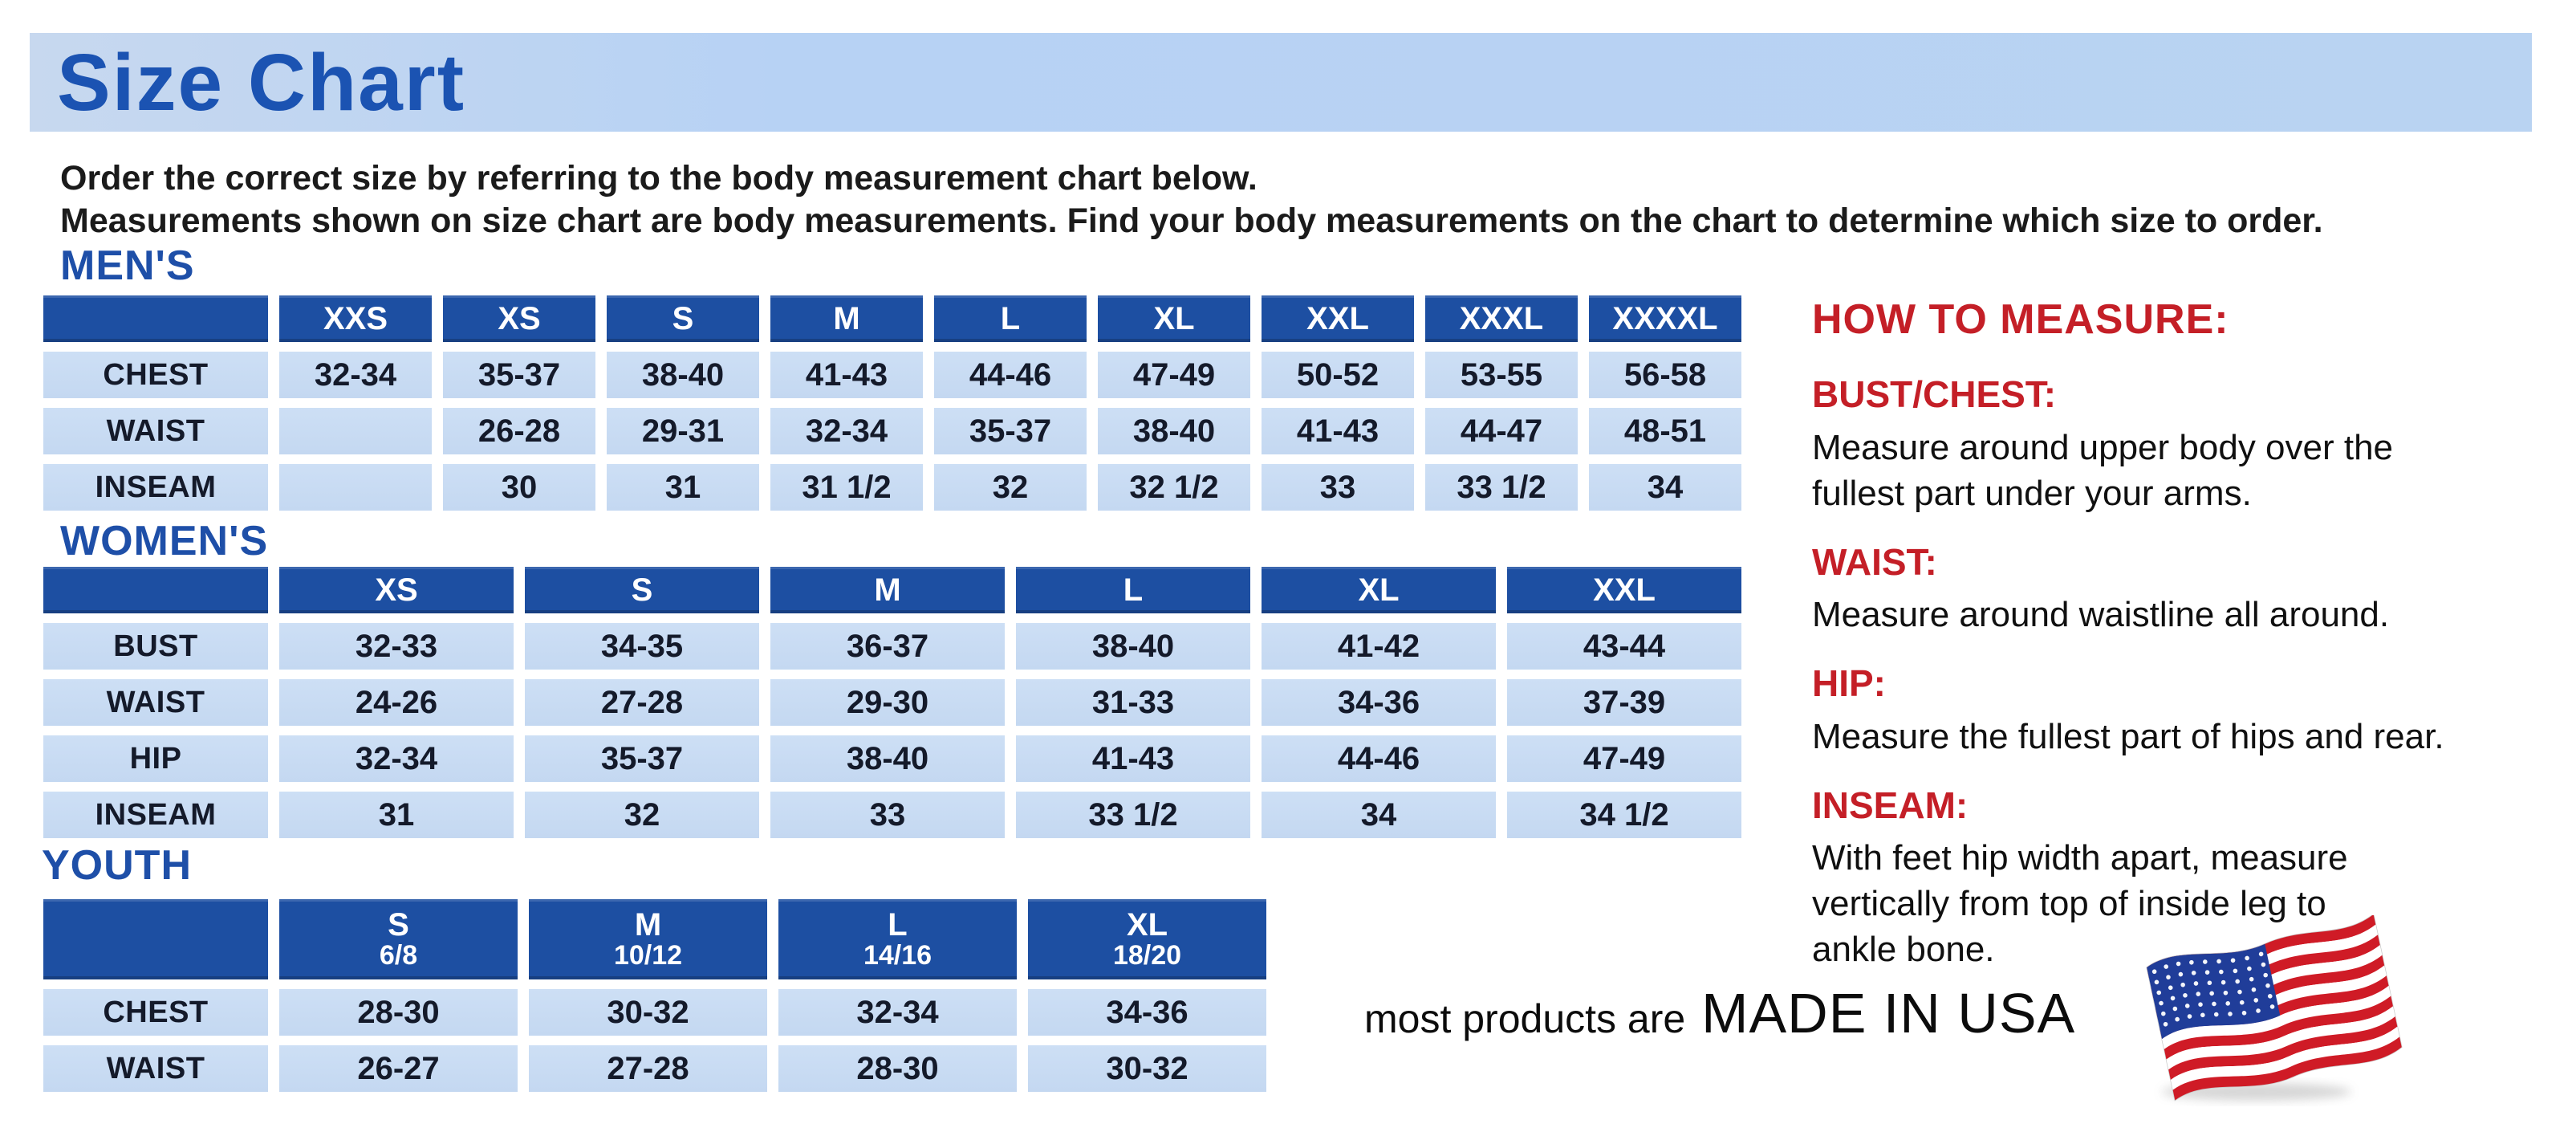  I want to click on table-cell: 34-36, so click(1379, 702).